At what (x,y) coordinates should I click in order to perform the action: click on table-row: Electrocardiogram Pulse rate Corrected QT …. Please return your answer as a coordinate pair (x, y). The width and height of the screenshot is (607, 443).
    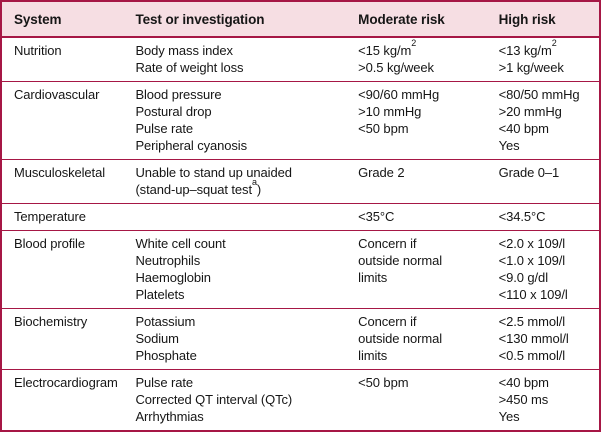
    Looking at the image, I should click on (300, 400).